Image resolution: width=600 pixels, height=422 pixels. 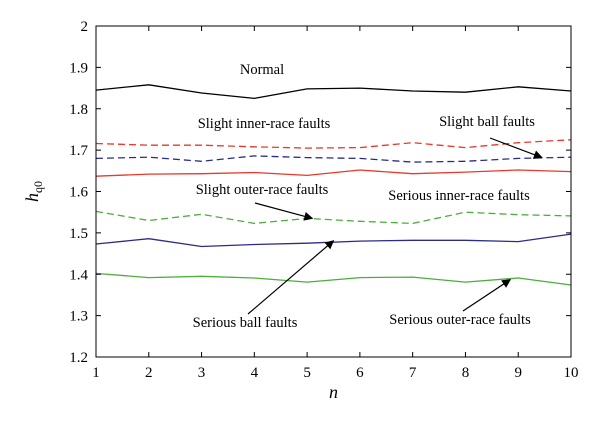 What do you see at coordinates (307, 373) in the screenshot?
I see `x-tick-label: 5` at bounding box center [307, 373].